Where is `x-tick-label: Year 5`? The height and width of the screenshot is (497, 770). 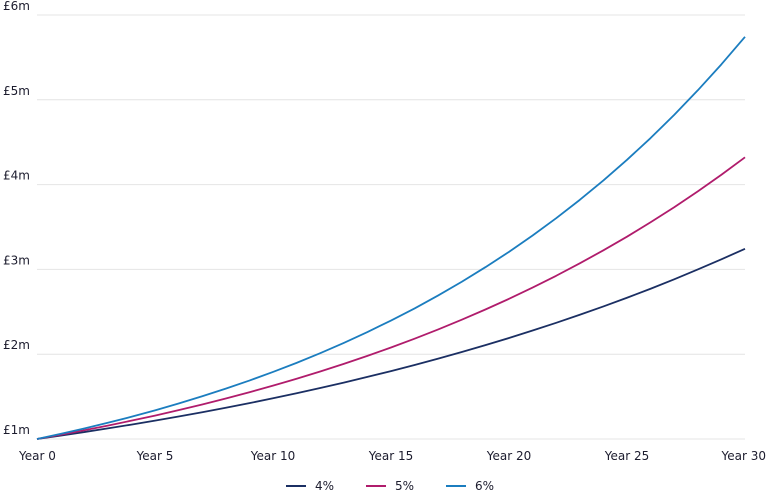
x-tick-label: Year 5 is located at coordinates (155, 456).